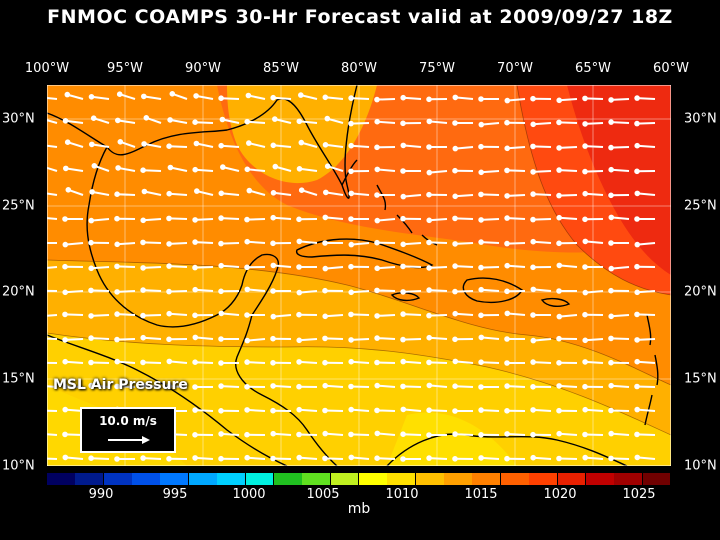  Describe the element at coordinates (359, 68) in the screenshot. I see `lon-label: 80°W` at that location.